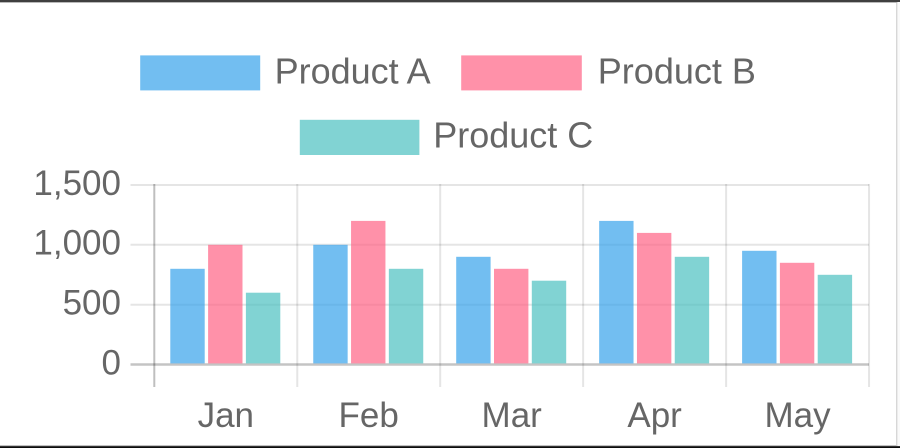 The image size is (900, 448). I want to click on svg-text: Product A, so click(353, 70).